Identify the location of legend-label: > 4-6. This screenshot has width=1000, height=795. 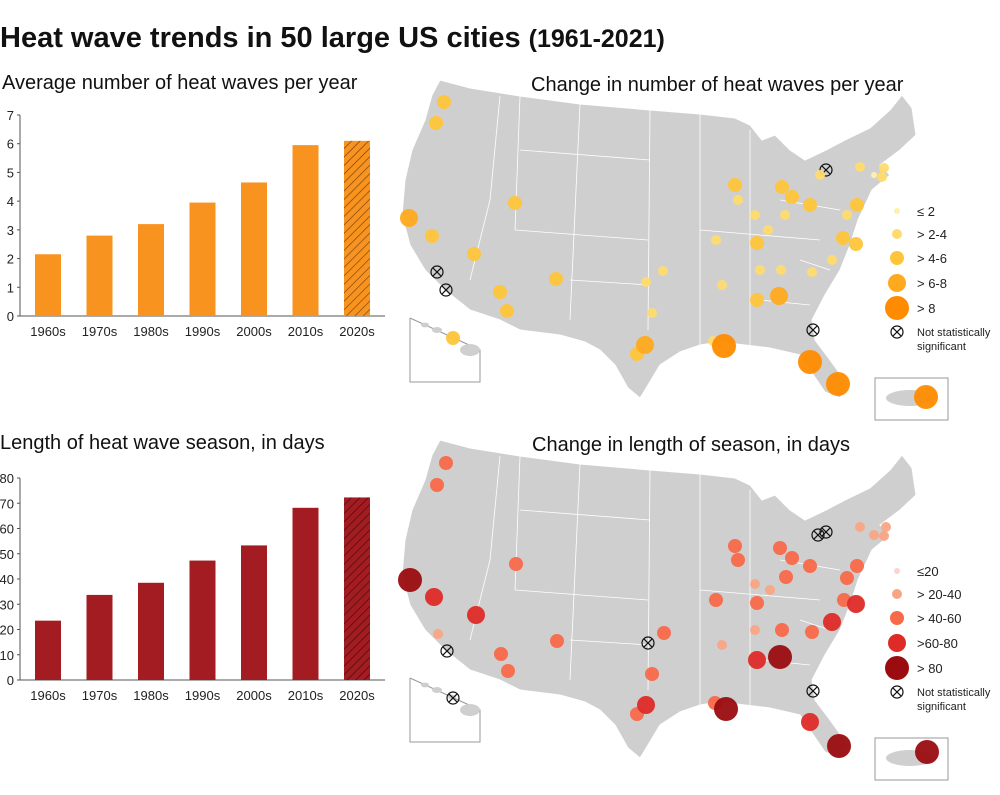
(932, 258).